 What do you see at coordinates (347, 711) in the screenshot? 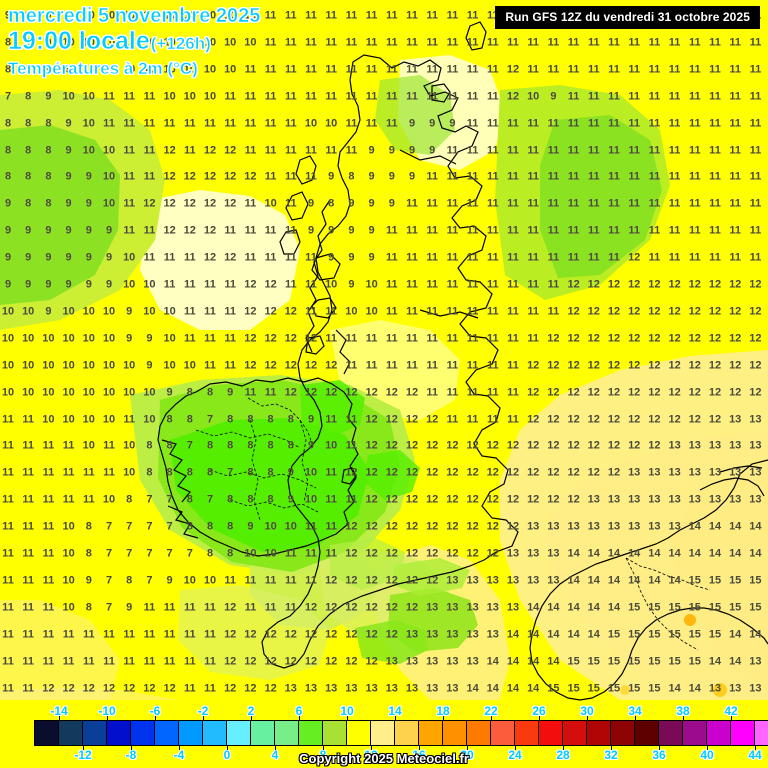
I see `scale-tick-label-top: 10` at bounding box center [347, 711].